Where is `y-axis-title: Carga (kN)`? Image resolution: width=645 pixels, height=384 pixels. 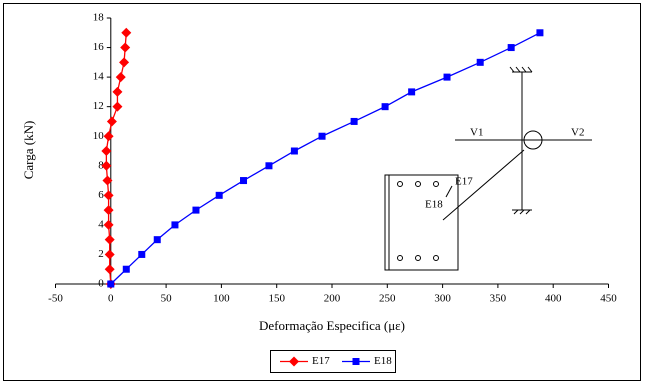 y-axis-title: Carga (kN) is located at coordinates (28, 150).